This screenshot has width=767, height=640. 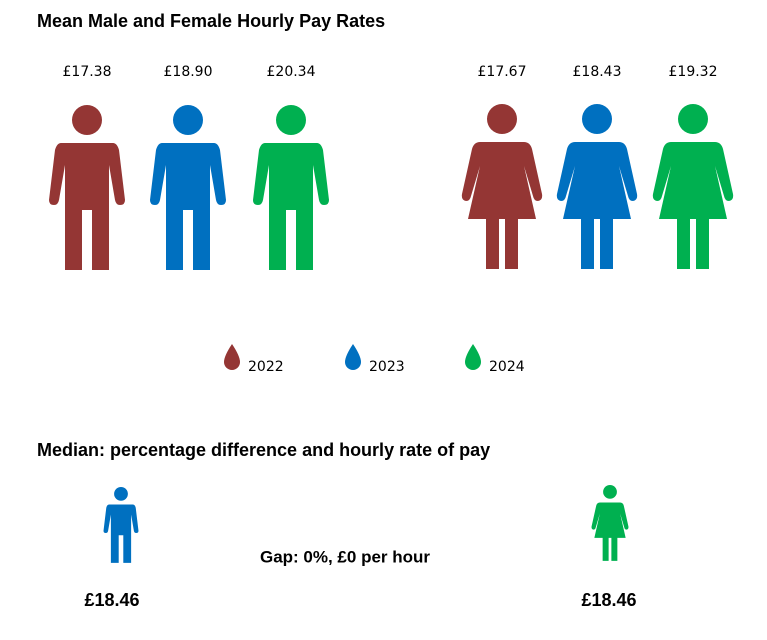 I want to click on legend-label: 2023, so click(x=387, y=367).